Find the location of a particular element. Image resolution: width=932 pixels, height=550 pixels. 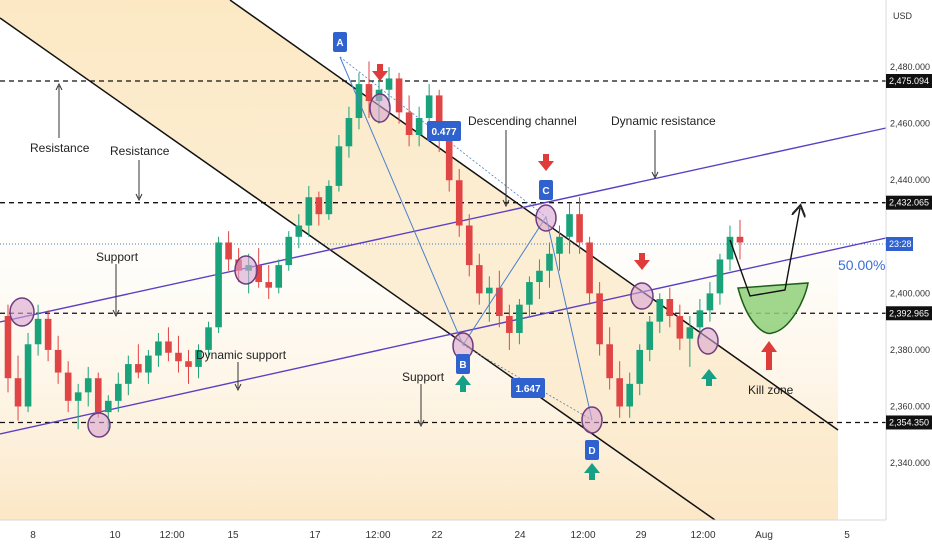

annotation-resistance-1: Resistance is located at coordinates (60, 148).